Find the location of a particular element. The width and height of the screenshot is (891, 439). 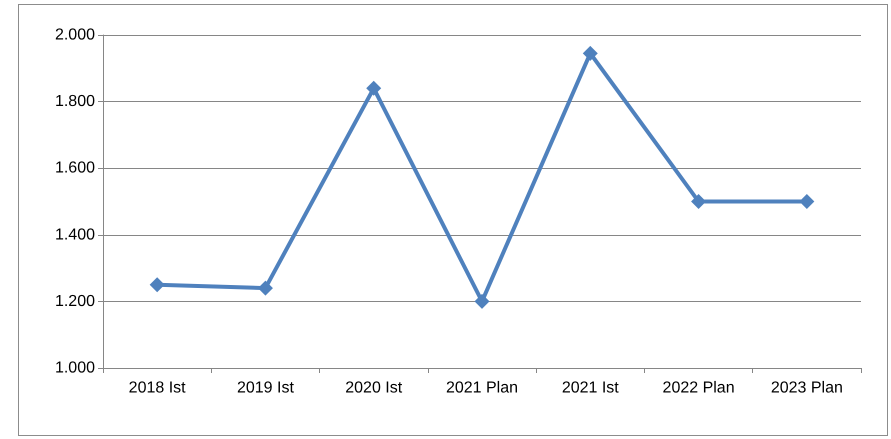

x-tick-label: 2020 Ist is located at coordinates (374, 388).